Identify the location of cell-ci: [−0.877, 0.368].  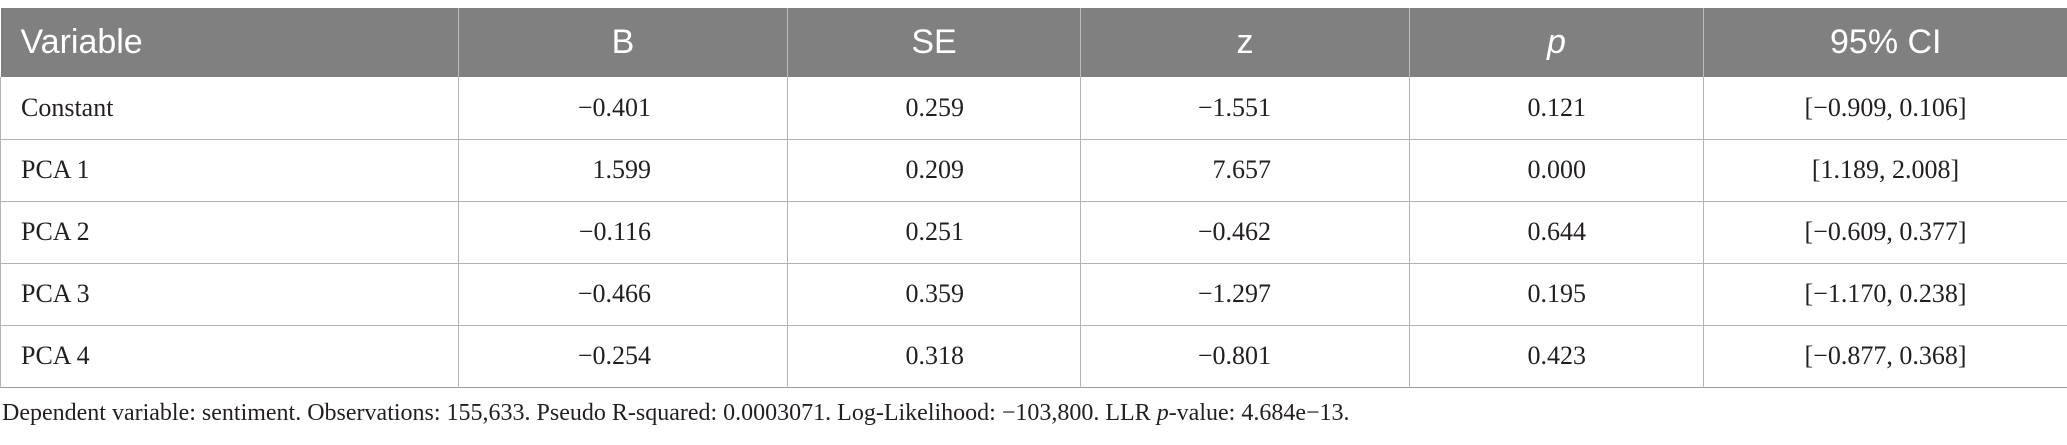
(1885, 356).